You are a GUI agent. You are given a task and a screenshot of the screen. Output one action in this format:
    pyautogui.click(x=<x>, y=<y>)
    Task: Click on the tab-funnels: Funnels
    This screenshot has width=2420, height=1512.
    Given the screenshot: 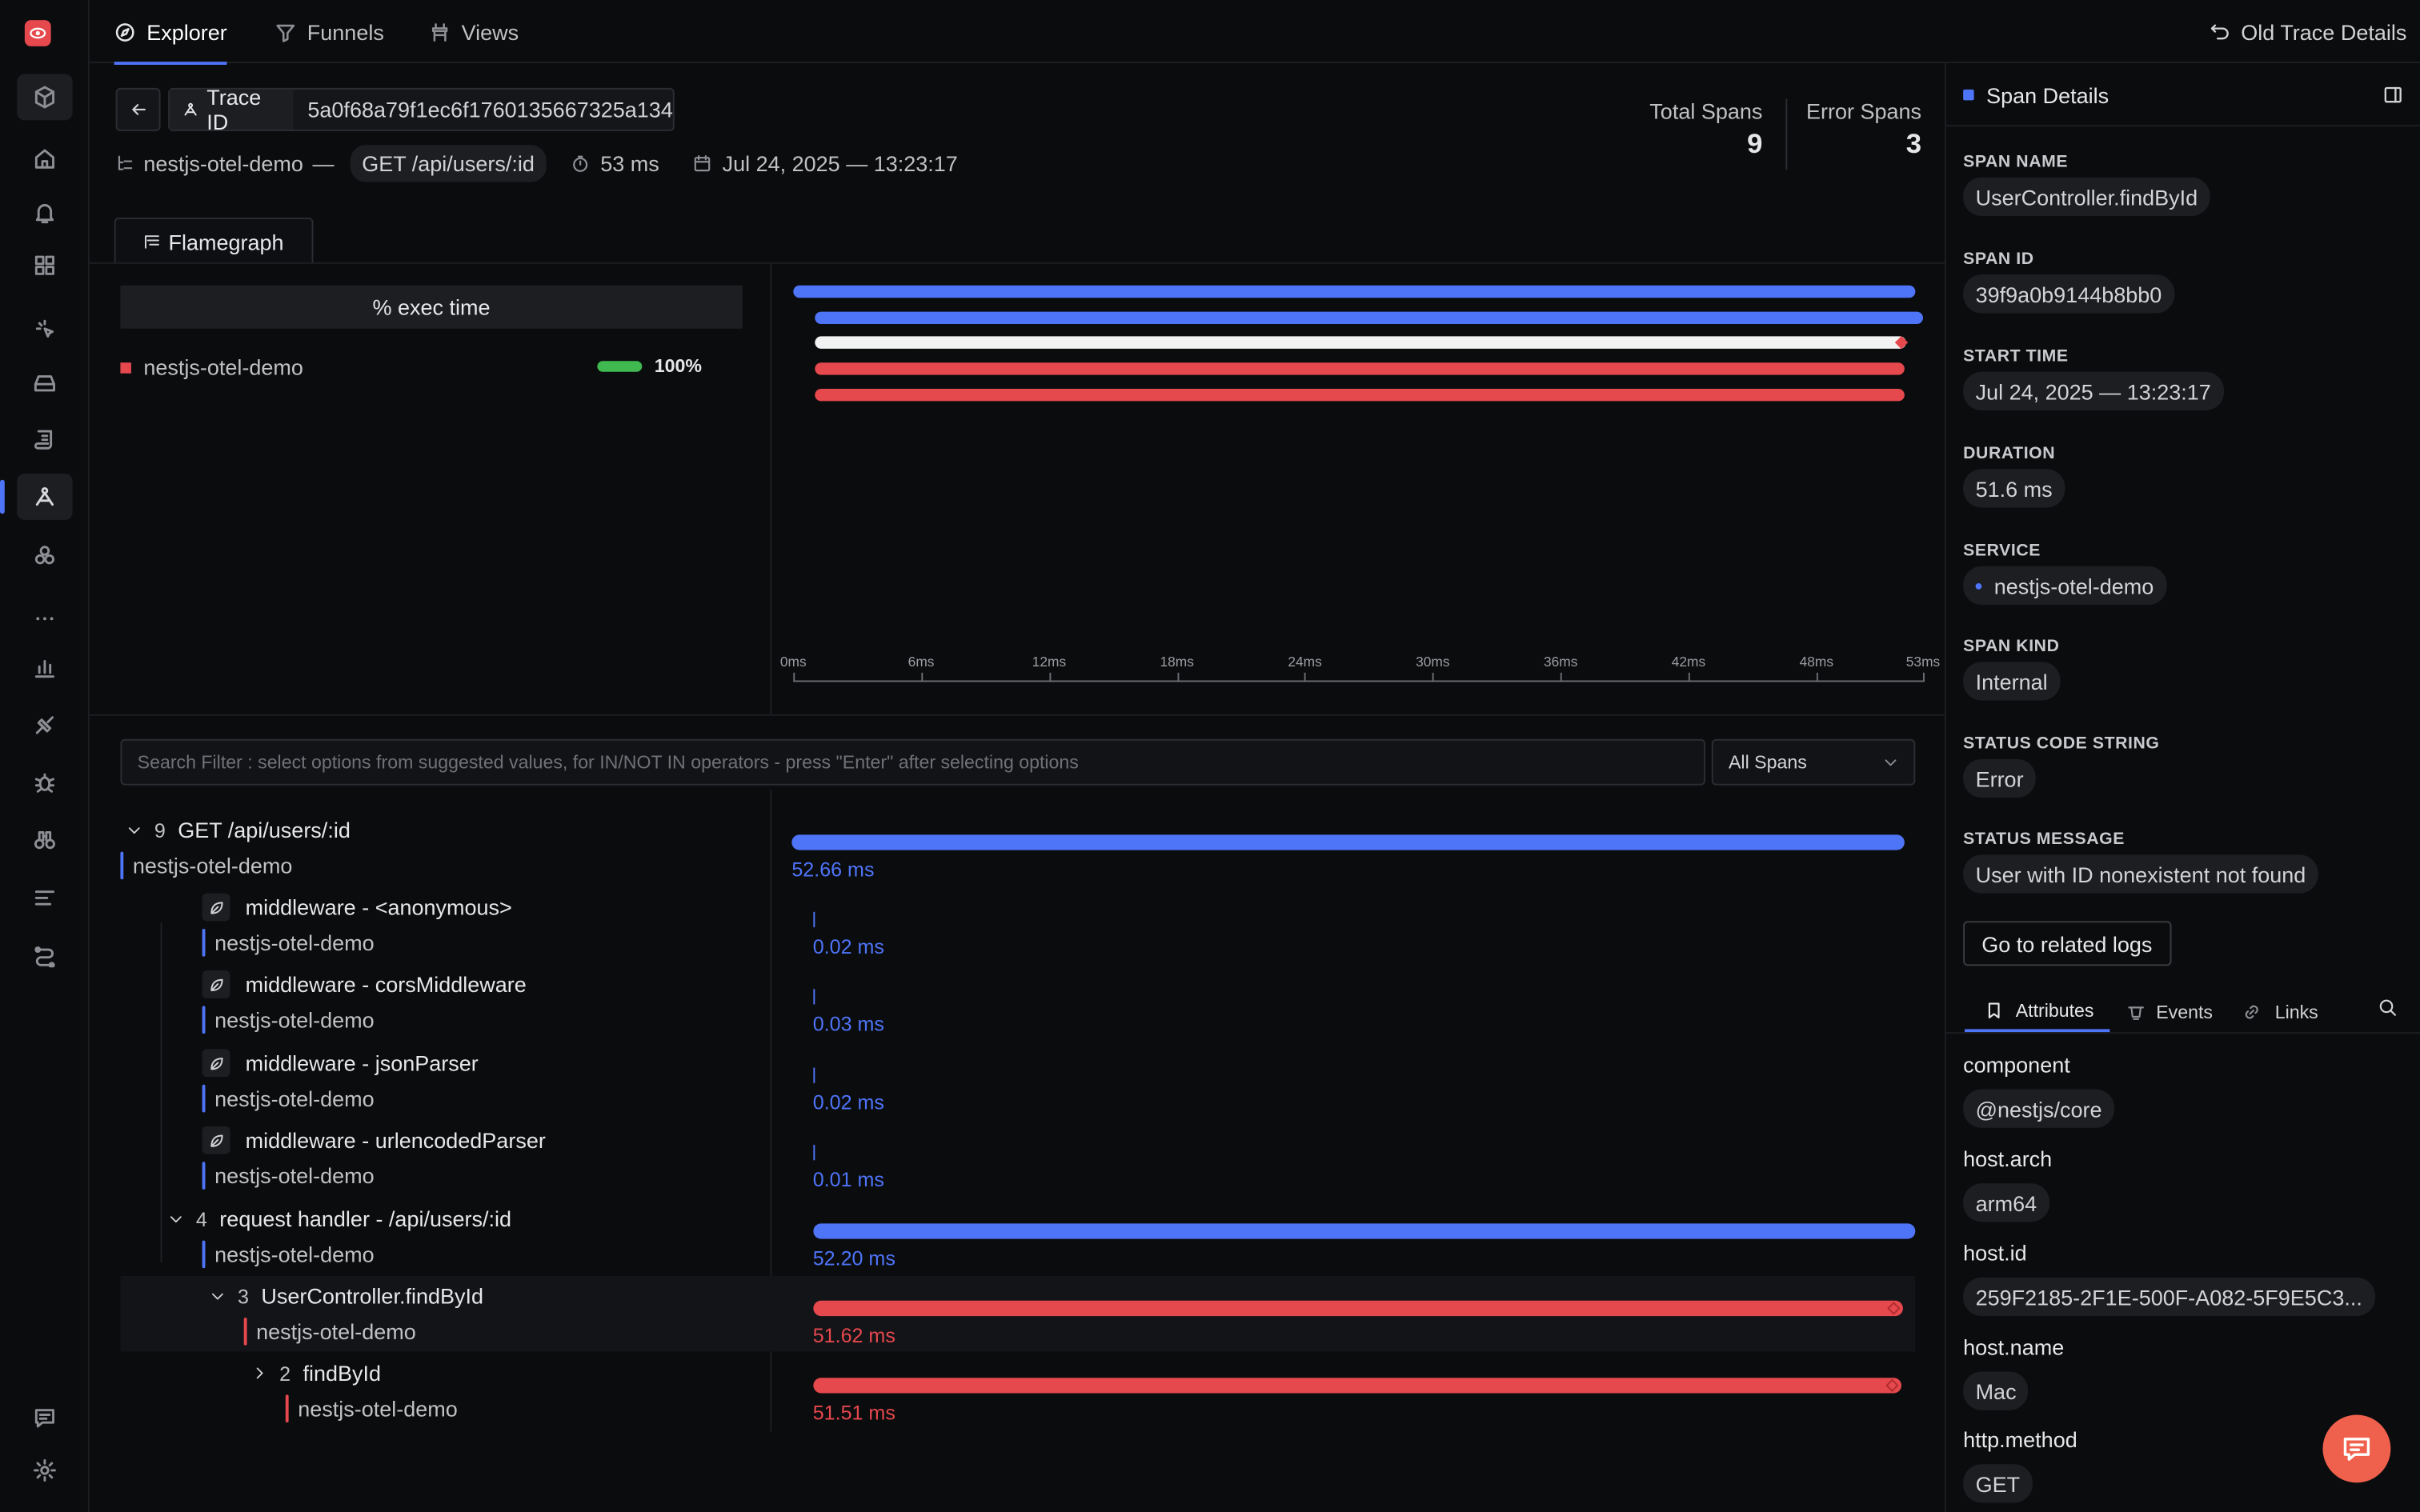 What is the action you would take?
    pyautogui.click(x=329, y=31)
    